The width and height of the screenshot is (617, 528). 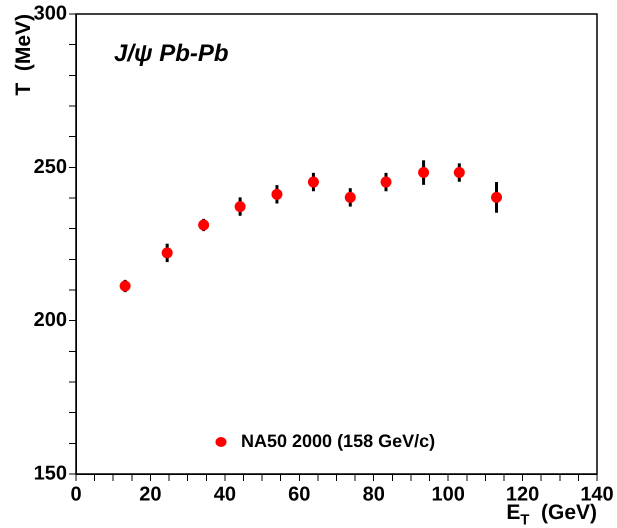 I want to click on x-tick-label: 40, so click(x=225, y=495).